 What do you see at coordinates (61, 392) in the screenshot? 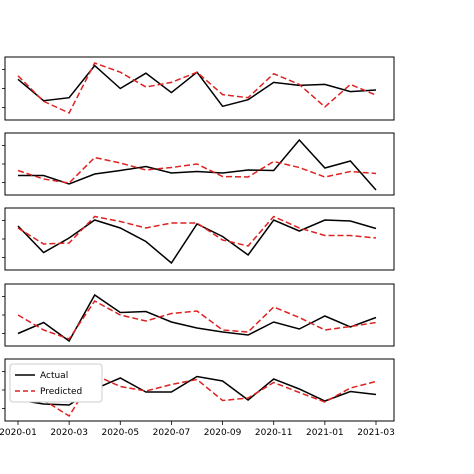
I see `legend-predicted-label: Predicted` at bounding box center [61, 392].